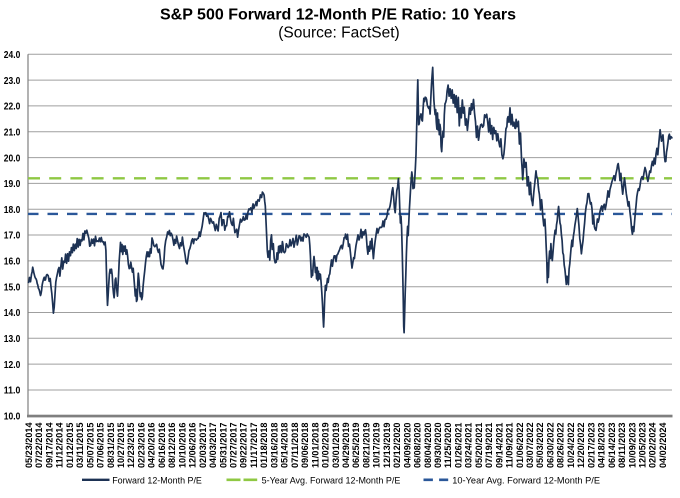  Describe the element at coordinates (663, 445) in the screenshot. I see `svg-text: 04/02/2024` at that location.